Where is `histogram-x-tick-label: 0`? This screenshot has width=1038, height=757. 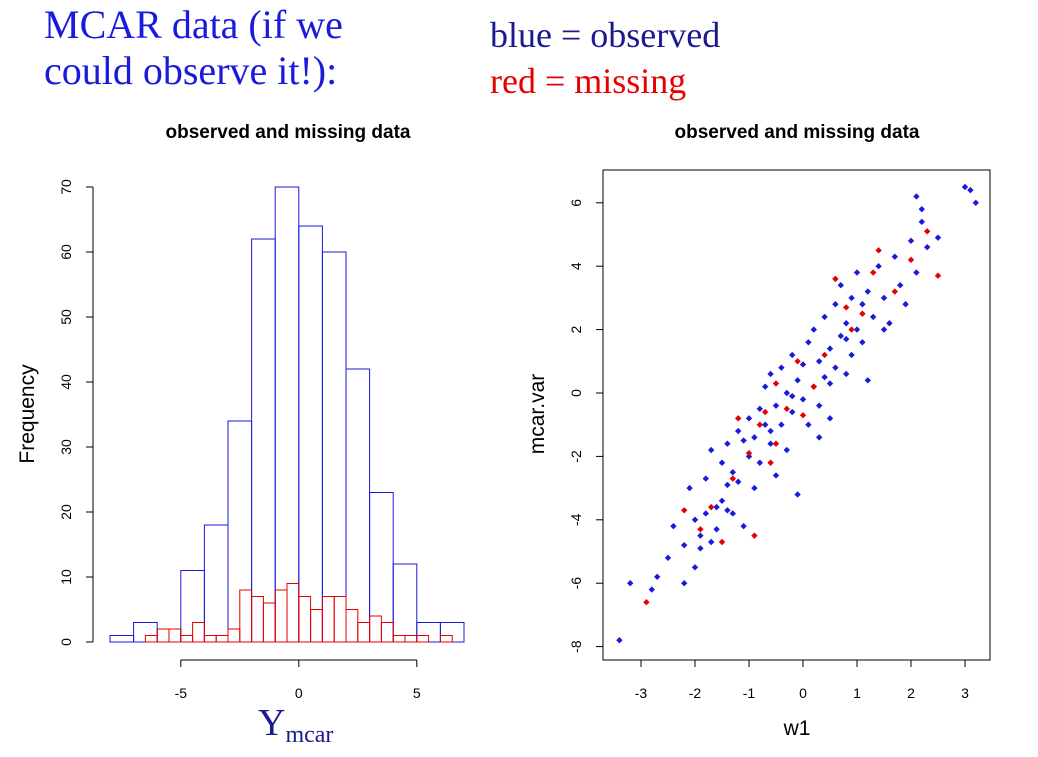
histogram-x-tick-label: 0 is located at coordinates (299, 693).